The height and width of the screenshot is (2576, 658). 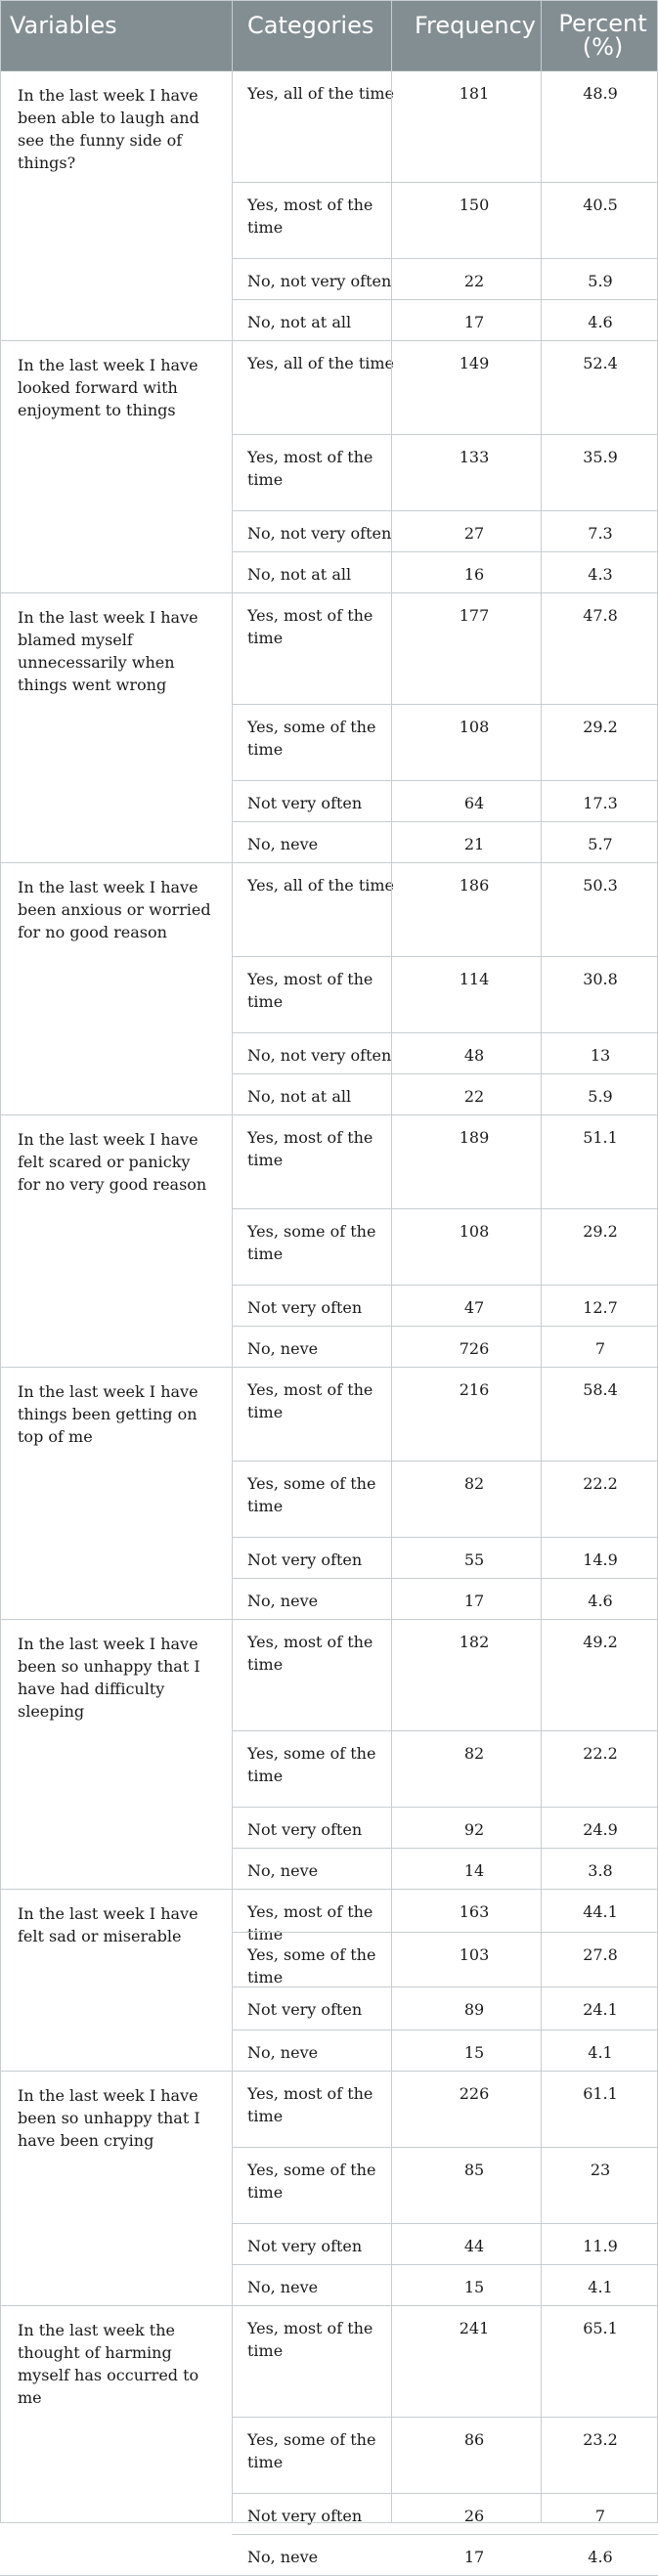 What do you see at coordinates (600, 1389) in the screenshot?
I see `percent-cell: 58.4` at bounding box center [600, 1389].